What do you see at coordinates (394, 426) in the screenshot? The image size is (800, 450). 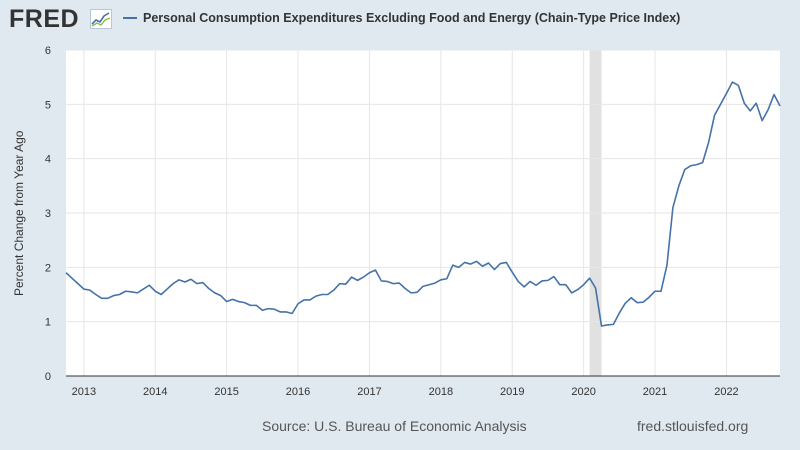 I see `source-note: Source: U.S. Bureau of Economic Analysis` at bounding box center [394, 426].